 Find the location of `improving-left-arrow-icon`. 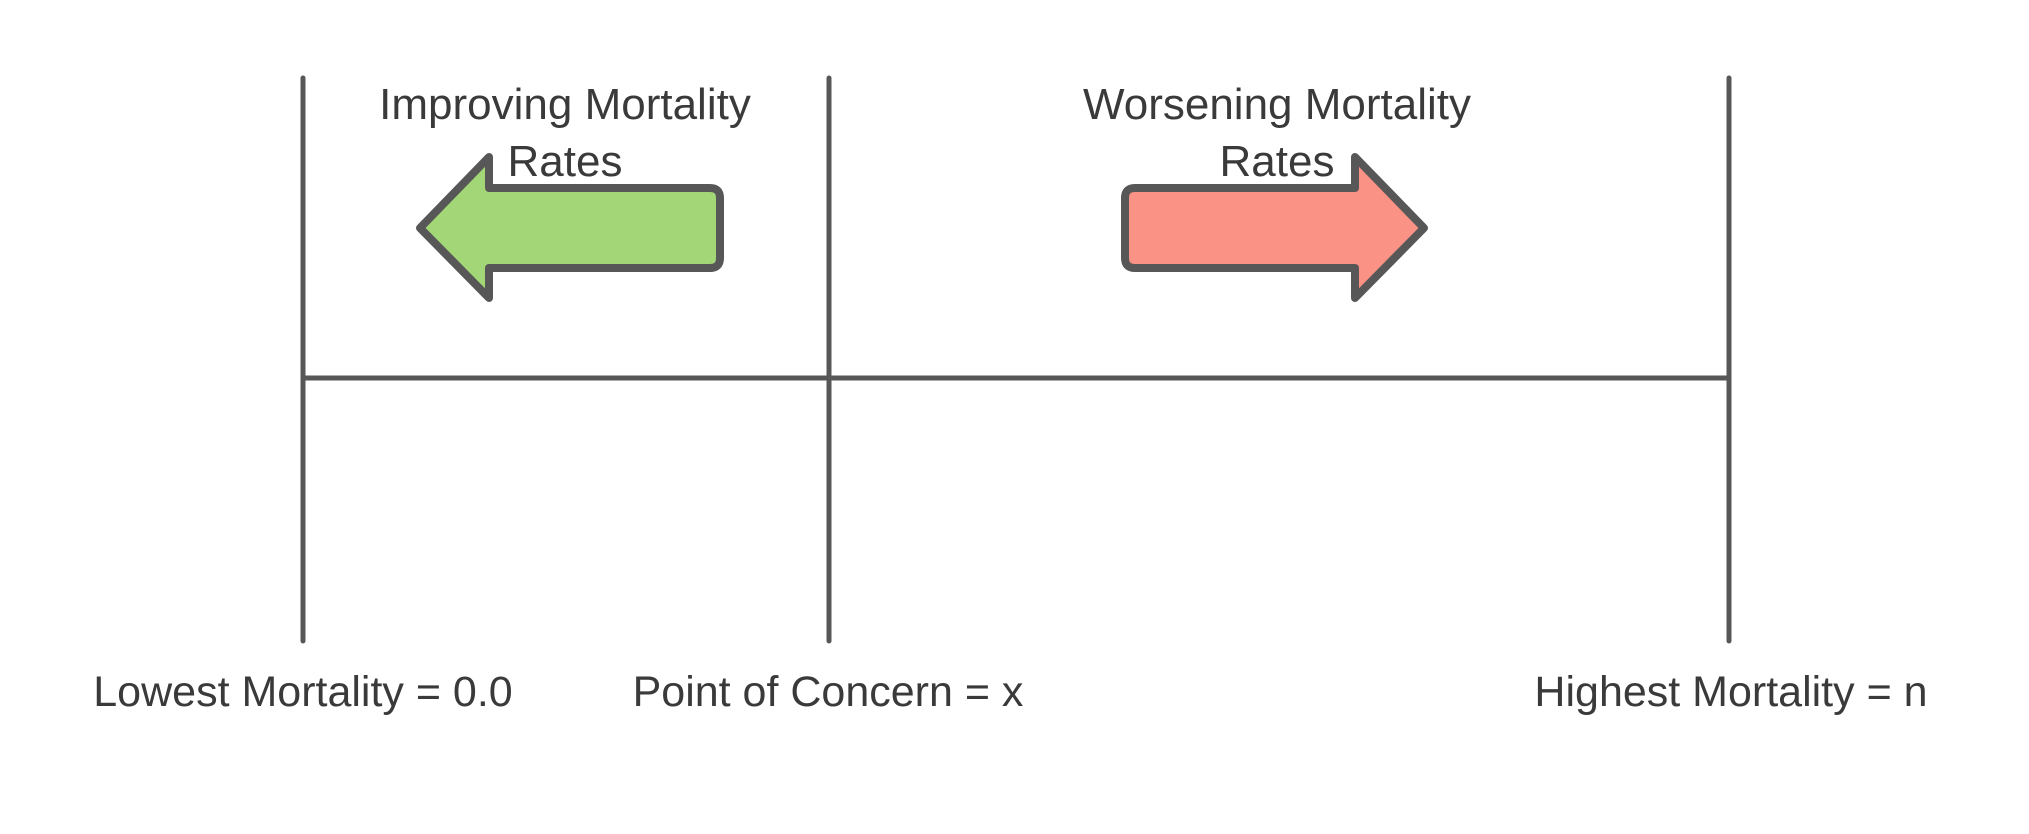

improving-left-arrow-icon is located at coordinates (570, 227).